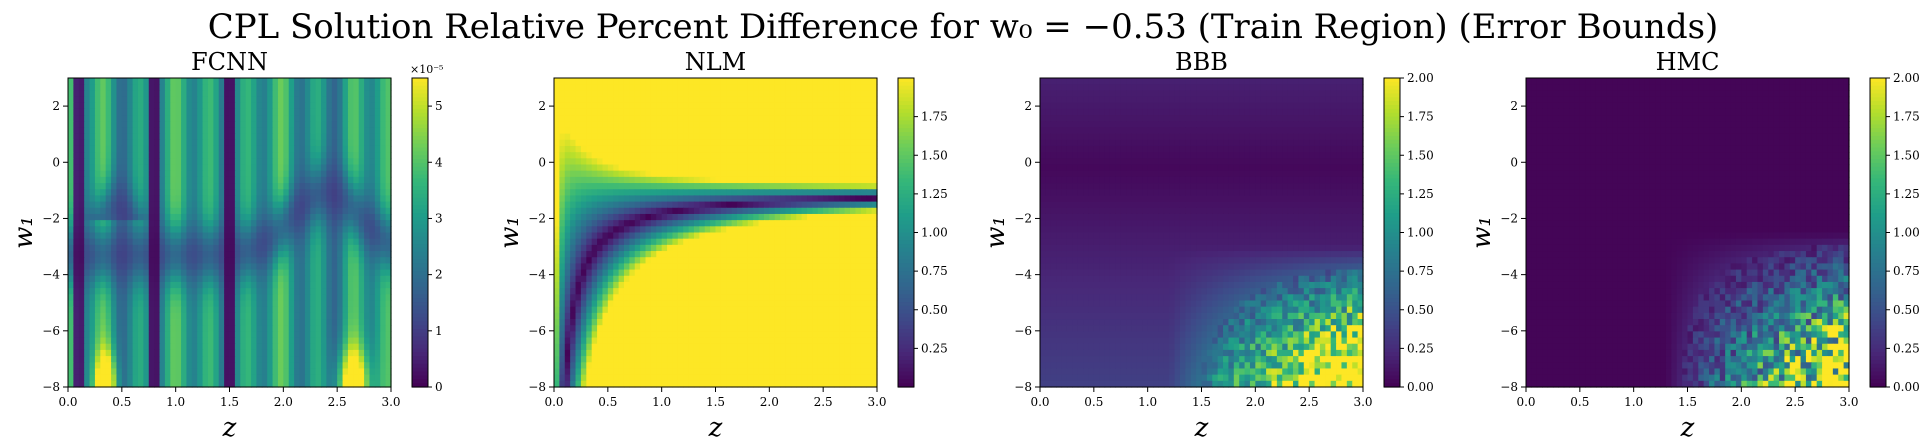 This screenshot has width=1926, height=448. Describe the element at coordinates (390, 402) in the screenshot. I see `x-tick-label: 3.0` at that location.